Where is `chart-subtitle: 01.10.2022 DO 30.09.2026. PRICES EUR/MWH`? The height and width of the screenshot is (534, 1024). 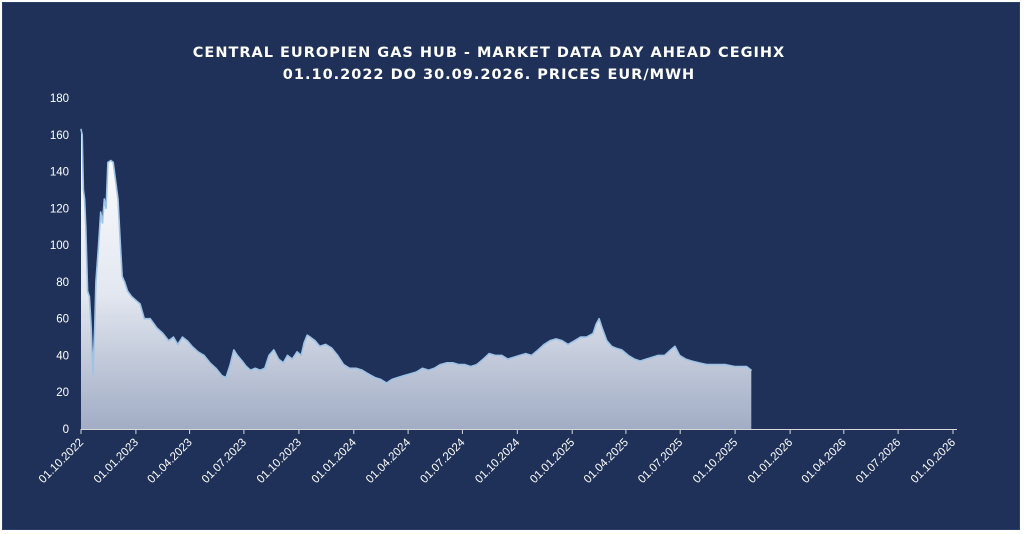
chart-subtitle: 01.10.2022 DO 30.09.2026. PRICES EUR/MWH is located at coordinates (489, 75).